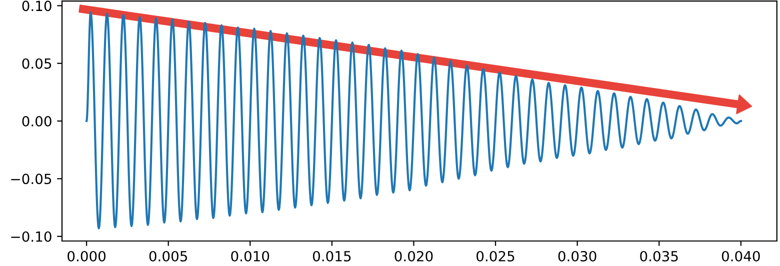  What do you see at coordinates (168, 256) in the screenshot?
I see `x-tick-label: 0.005` at bounding box center [168, 256].